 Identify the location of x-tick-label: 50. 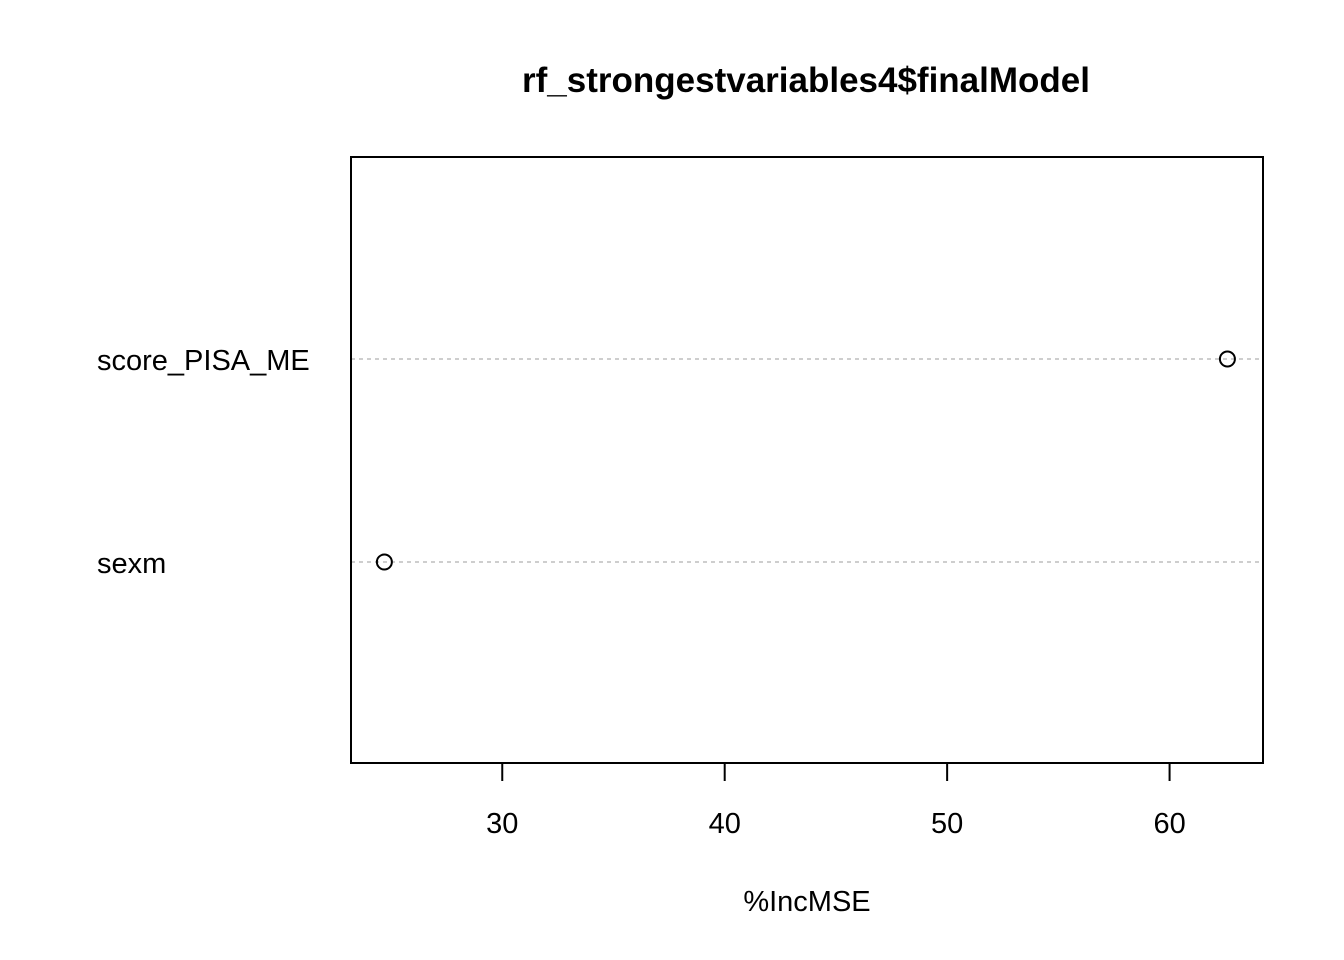
(947, 824).